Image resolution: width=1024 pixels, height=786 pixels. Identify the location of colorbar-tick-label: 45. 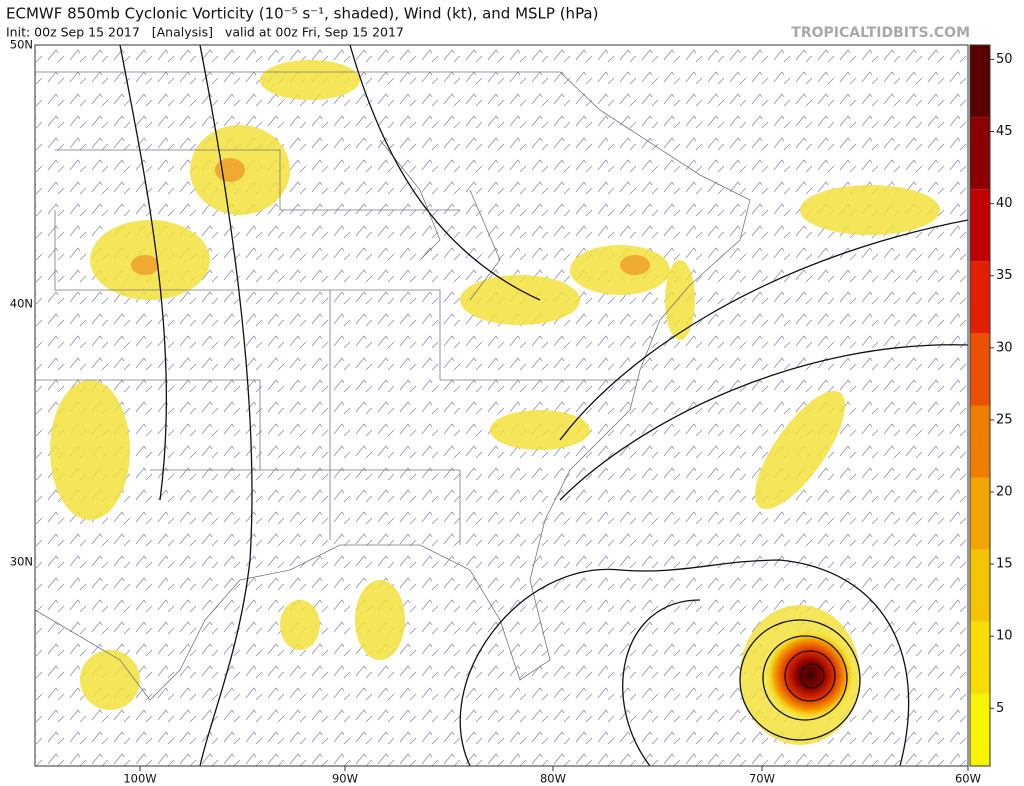
(1004, 131).